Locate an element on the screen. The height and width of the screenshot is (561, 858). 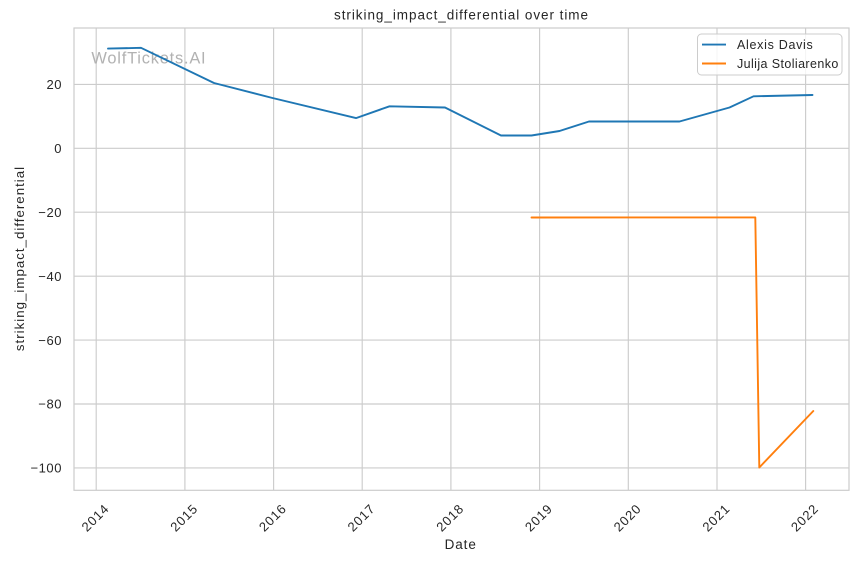
svg-text: Julija Stoliarenko is located at coordinates (788, 64).